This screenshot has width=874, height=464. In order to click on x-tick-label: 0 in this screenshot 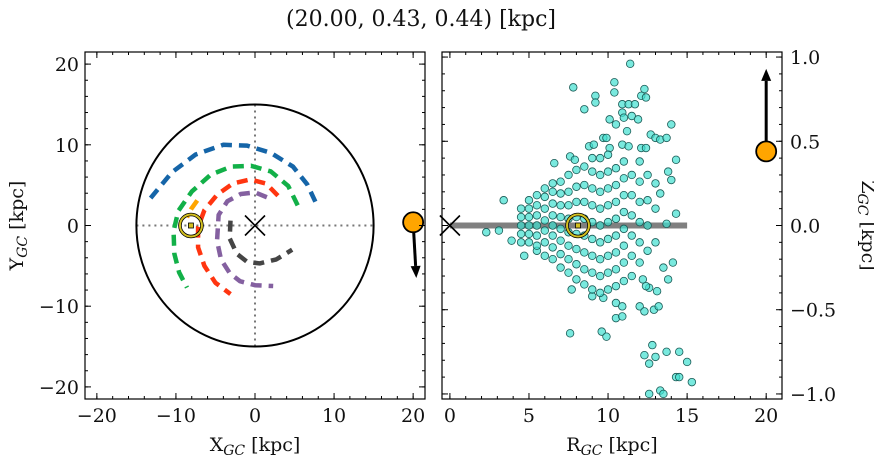, I will do `click(450, 416)`.